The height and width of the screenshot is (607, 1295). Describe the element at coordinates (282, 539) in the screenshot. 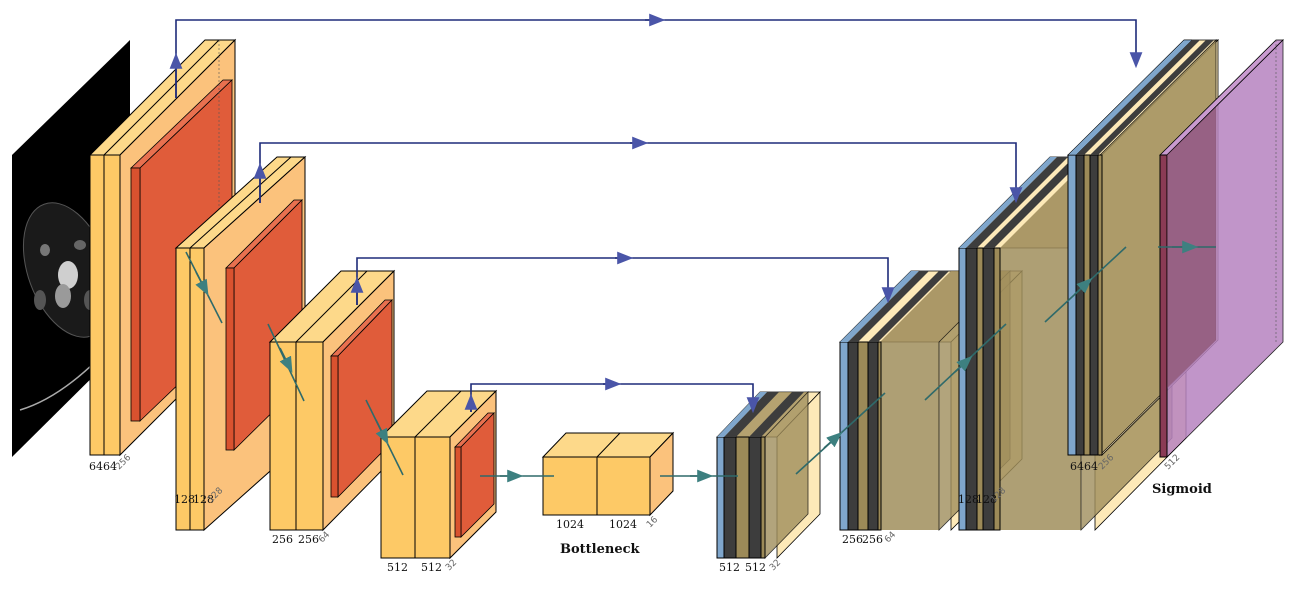

I see `enc3-c1-label: 256` at that location.